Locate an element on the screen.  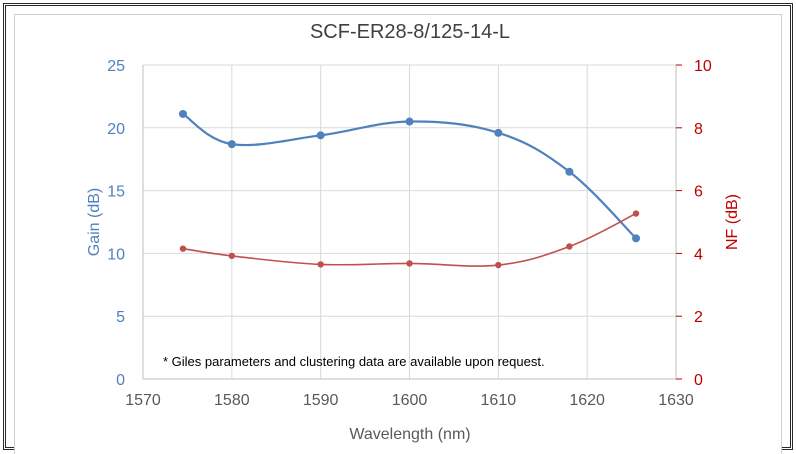
x-axis-label: Wavelength (nm) is located at coordinates (409, 434).